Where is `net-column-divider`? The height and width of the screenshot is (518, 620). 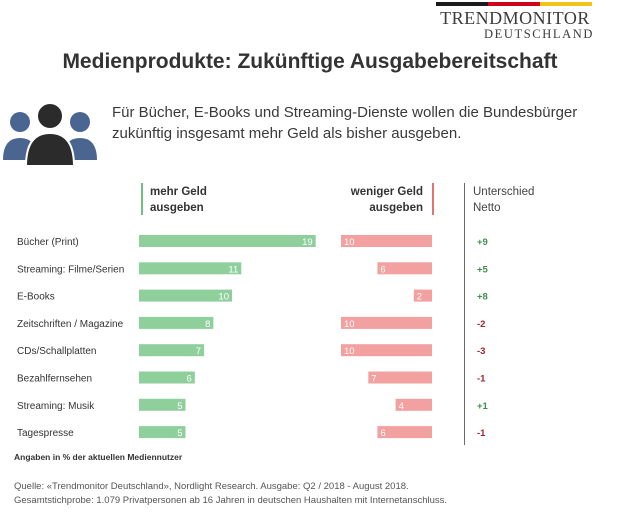
net-column-divider is located at coordinates (464, 314).